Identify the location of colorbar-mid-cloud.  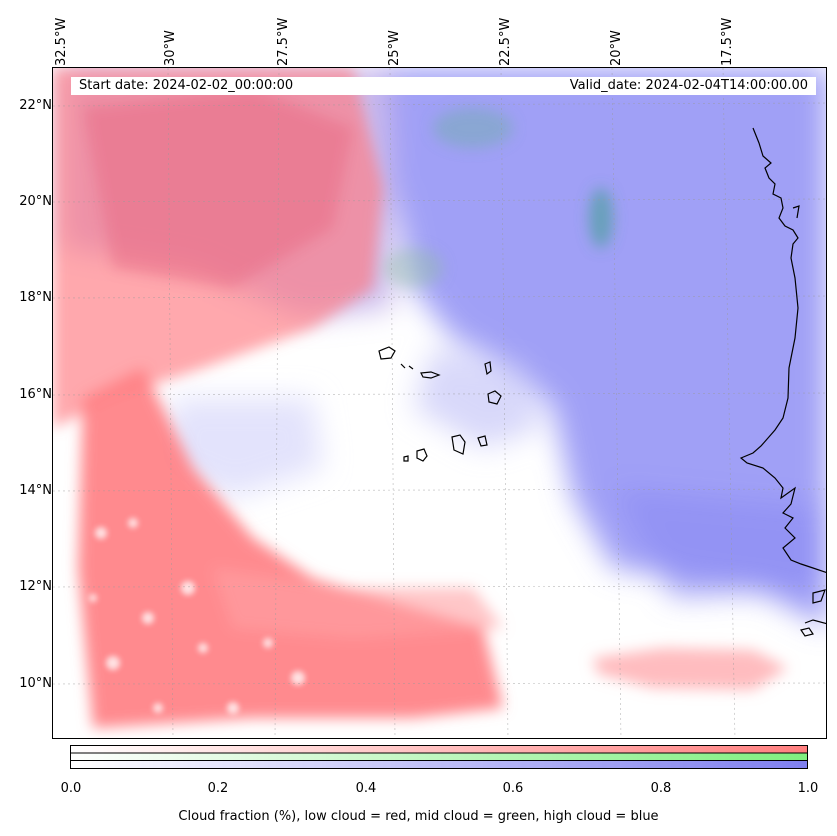
(439, 756).